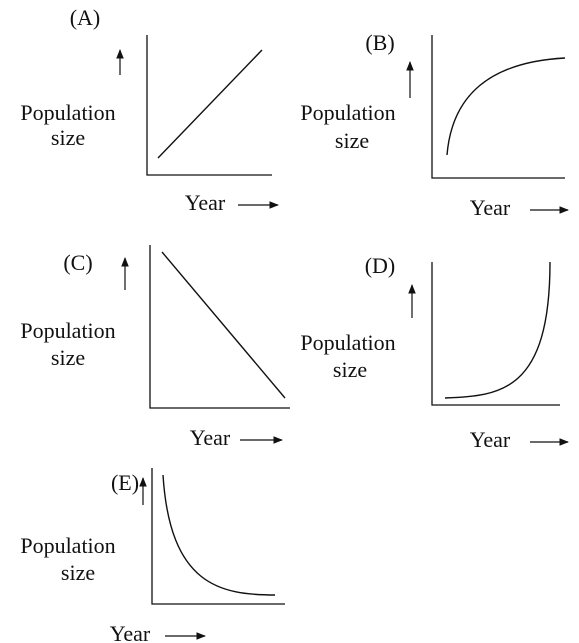 The height and width of the screenshot is (643, 579). What do you see at coordinates (379, 42) in the screenshot?
I see `panel-label: (B)` at bounding box center [379, 42].